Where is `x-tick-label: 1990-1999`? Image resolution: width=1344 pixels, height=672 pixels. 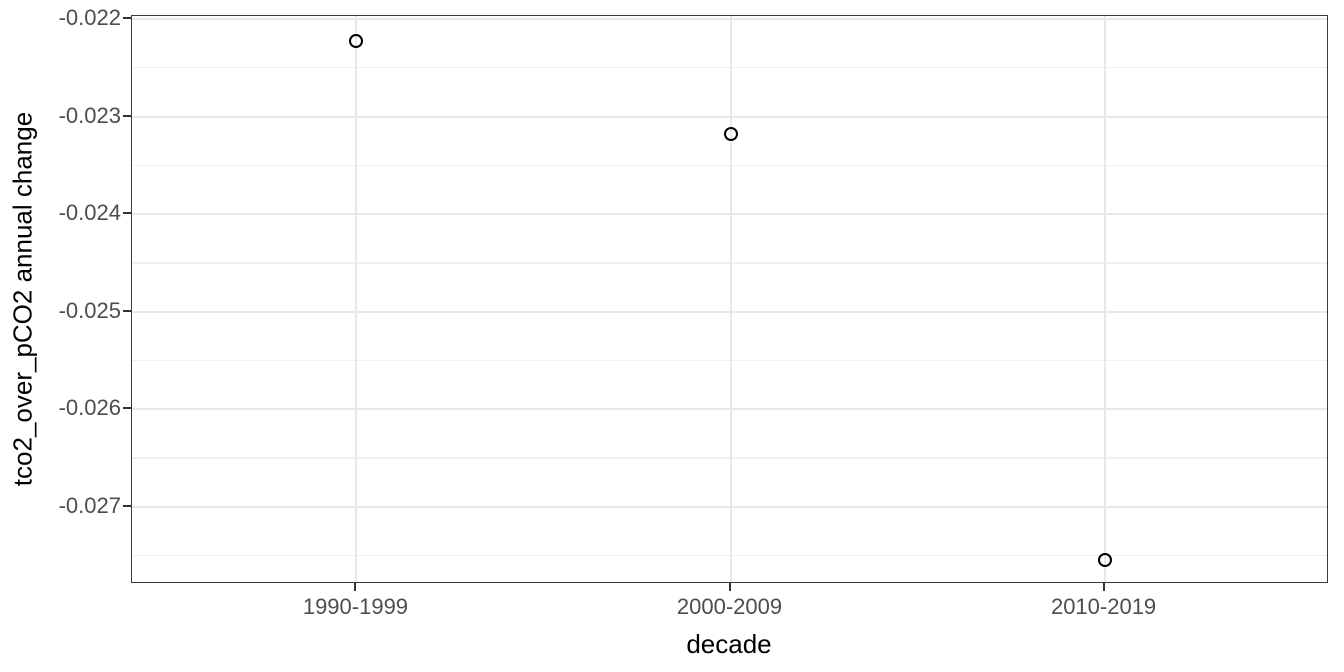 x-tick-label: 1990-1999 is located at coordinates (355, 606).